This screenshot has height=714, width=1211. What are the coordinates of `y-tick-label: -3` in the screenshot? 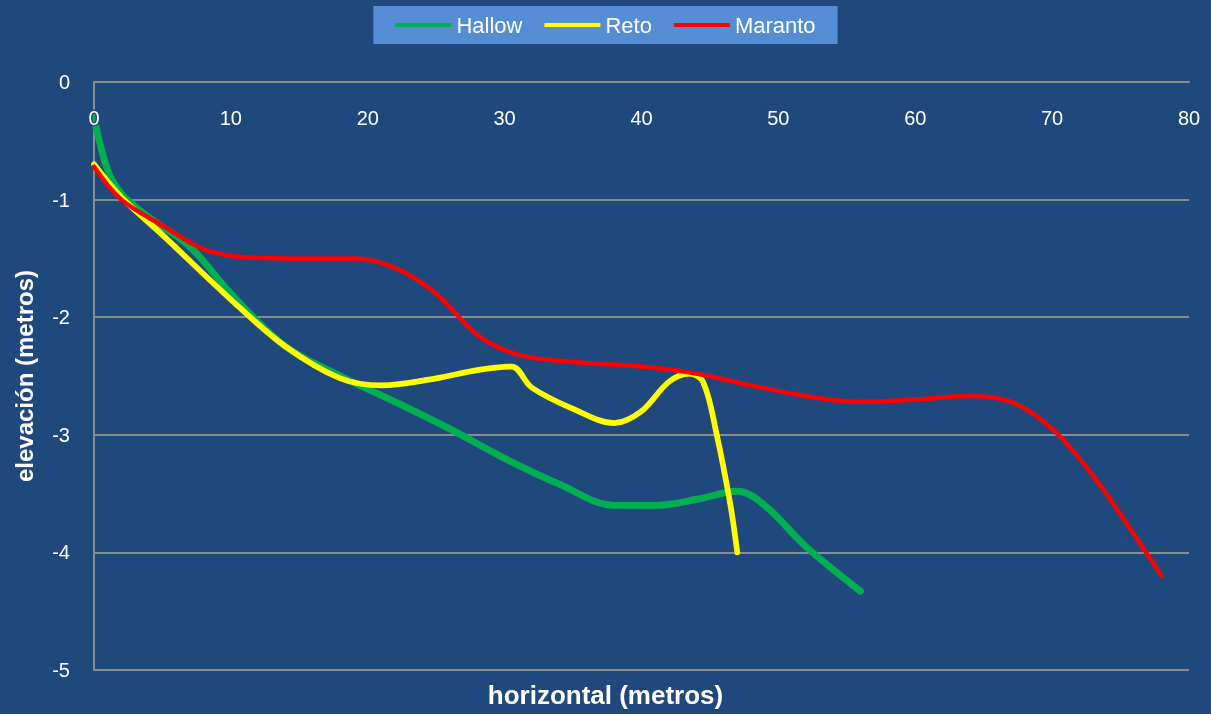 It's located at (61, 434).